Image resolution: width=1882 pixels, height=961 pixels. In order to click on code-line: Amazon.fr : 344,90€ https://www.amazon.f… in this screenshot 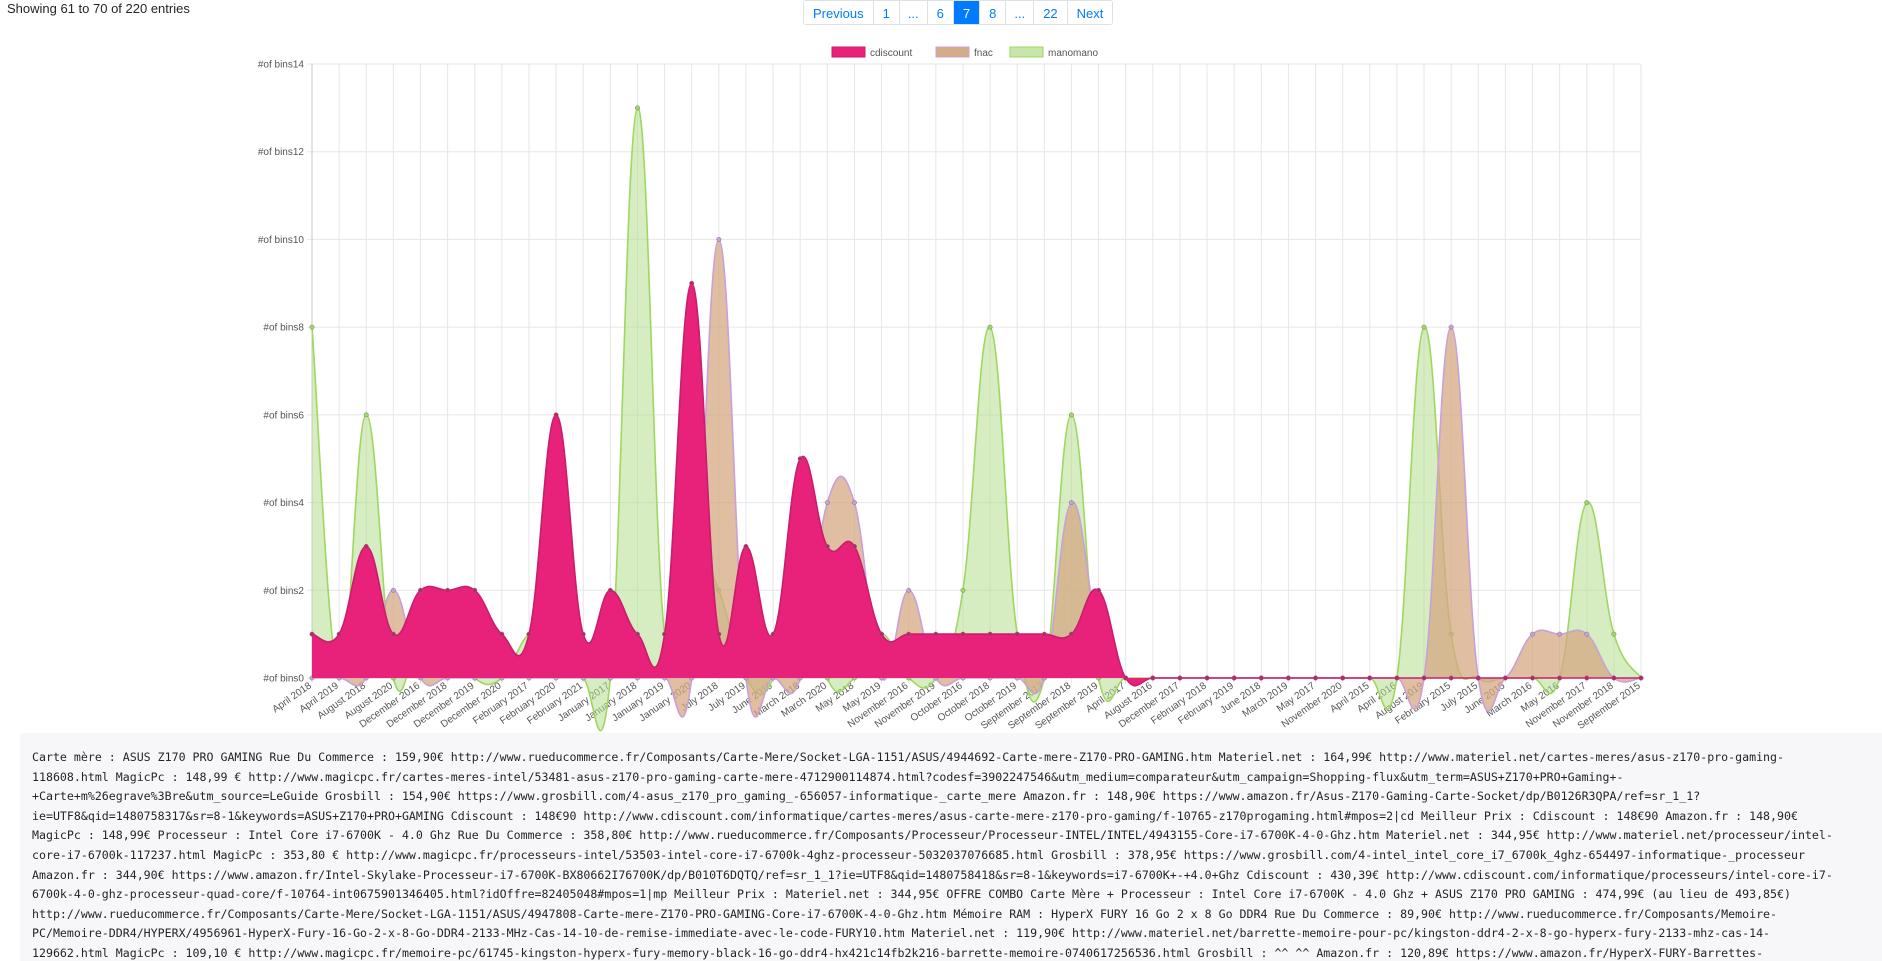, I will do `click(932, 874)`.